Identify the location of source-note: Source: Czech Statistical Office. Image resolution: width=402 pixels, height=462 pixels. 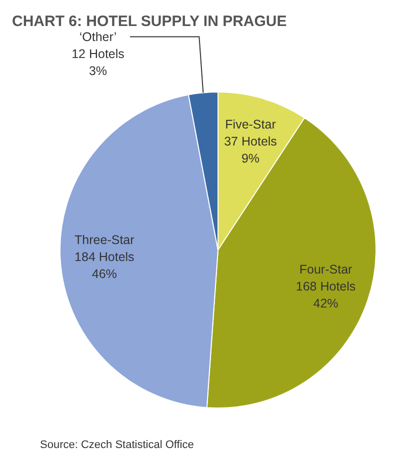
(117, 445).